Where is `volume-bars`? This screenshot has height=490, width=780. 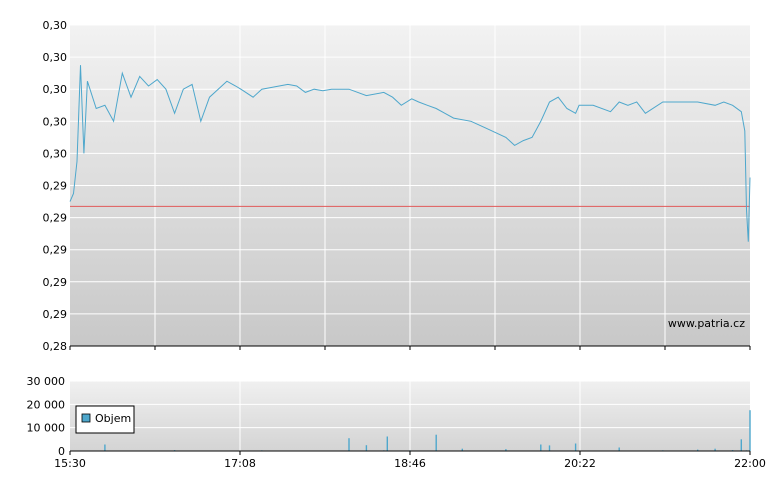 volume-bars is located at coordinates (418, 430).